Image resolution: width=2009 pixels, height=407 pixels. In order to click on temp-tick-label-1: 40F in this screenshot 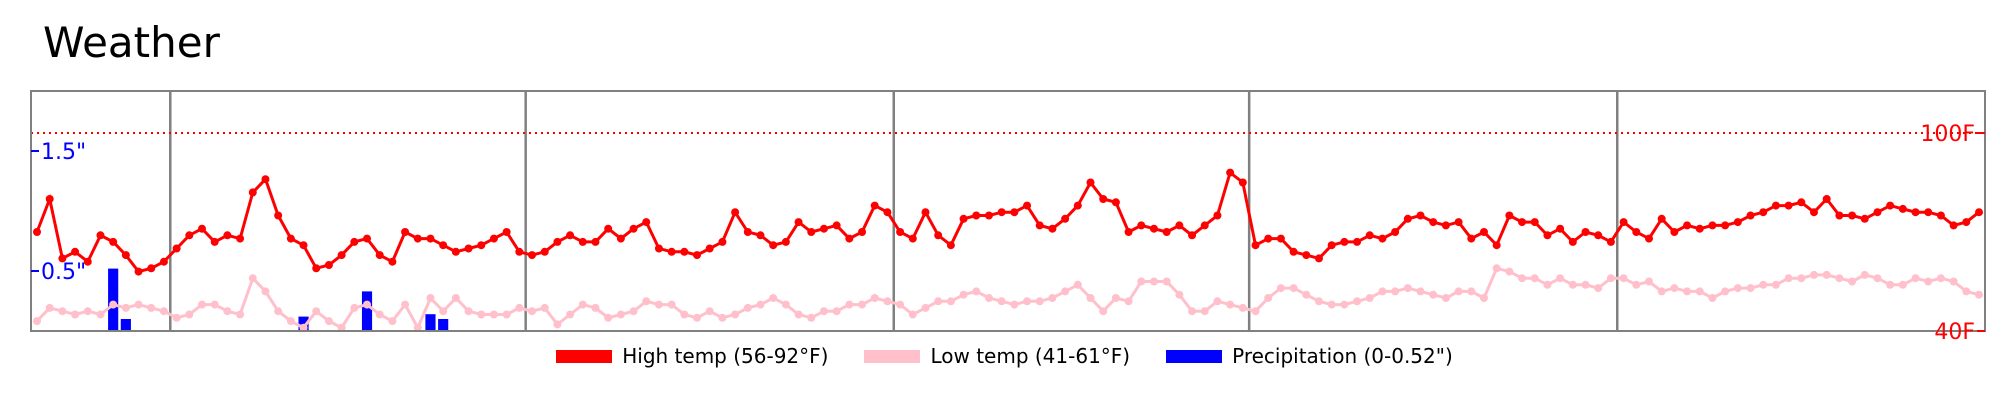, I will do `click(1954, 330)`.